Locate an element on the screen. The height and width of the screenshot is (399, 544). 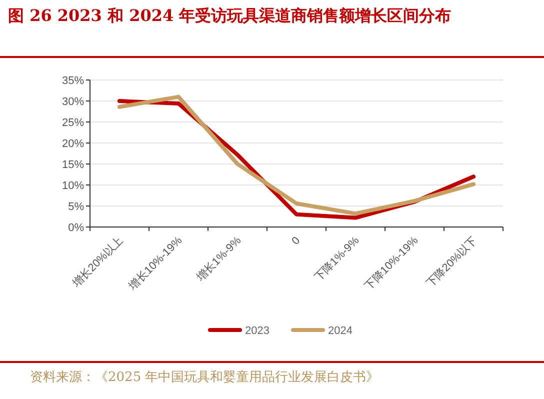
annotation: 资料来源：《2025 年中国玩具和婴童用品行业发展白皮书》 is located at coordinates (205, 377).